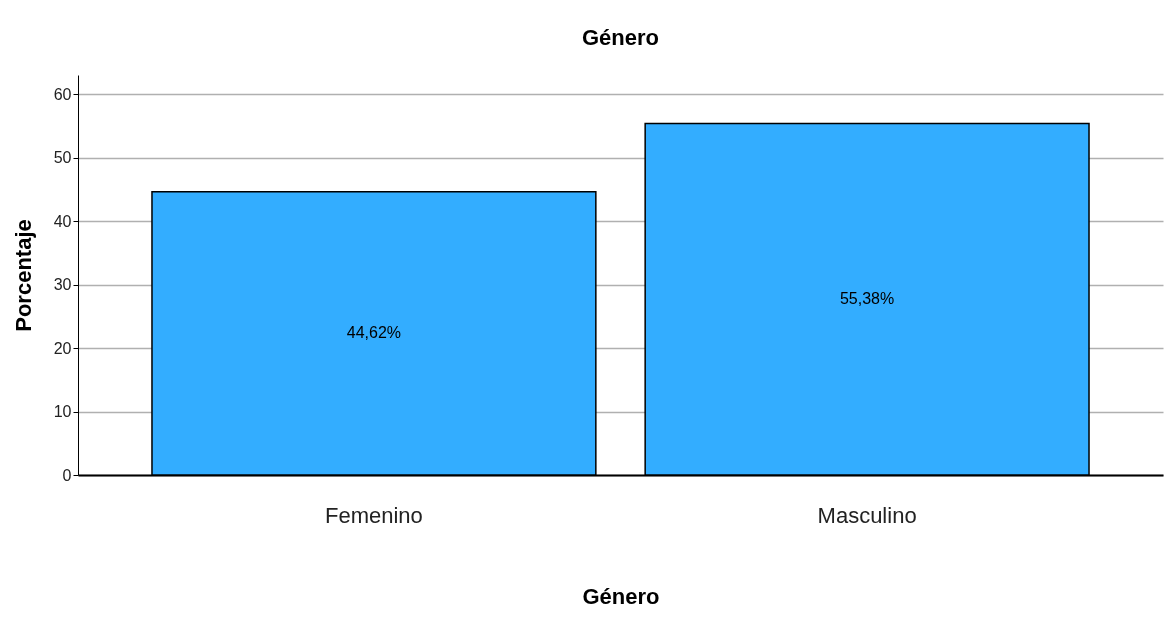 This screenshot has height=641, width=1167. Describe the element at coordinates (62, 412) in the screenshot. I see `y-tick-label: 10` at that location.